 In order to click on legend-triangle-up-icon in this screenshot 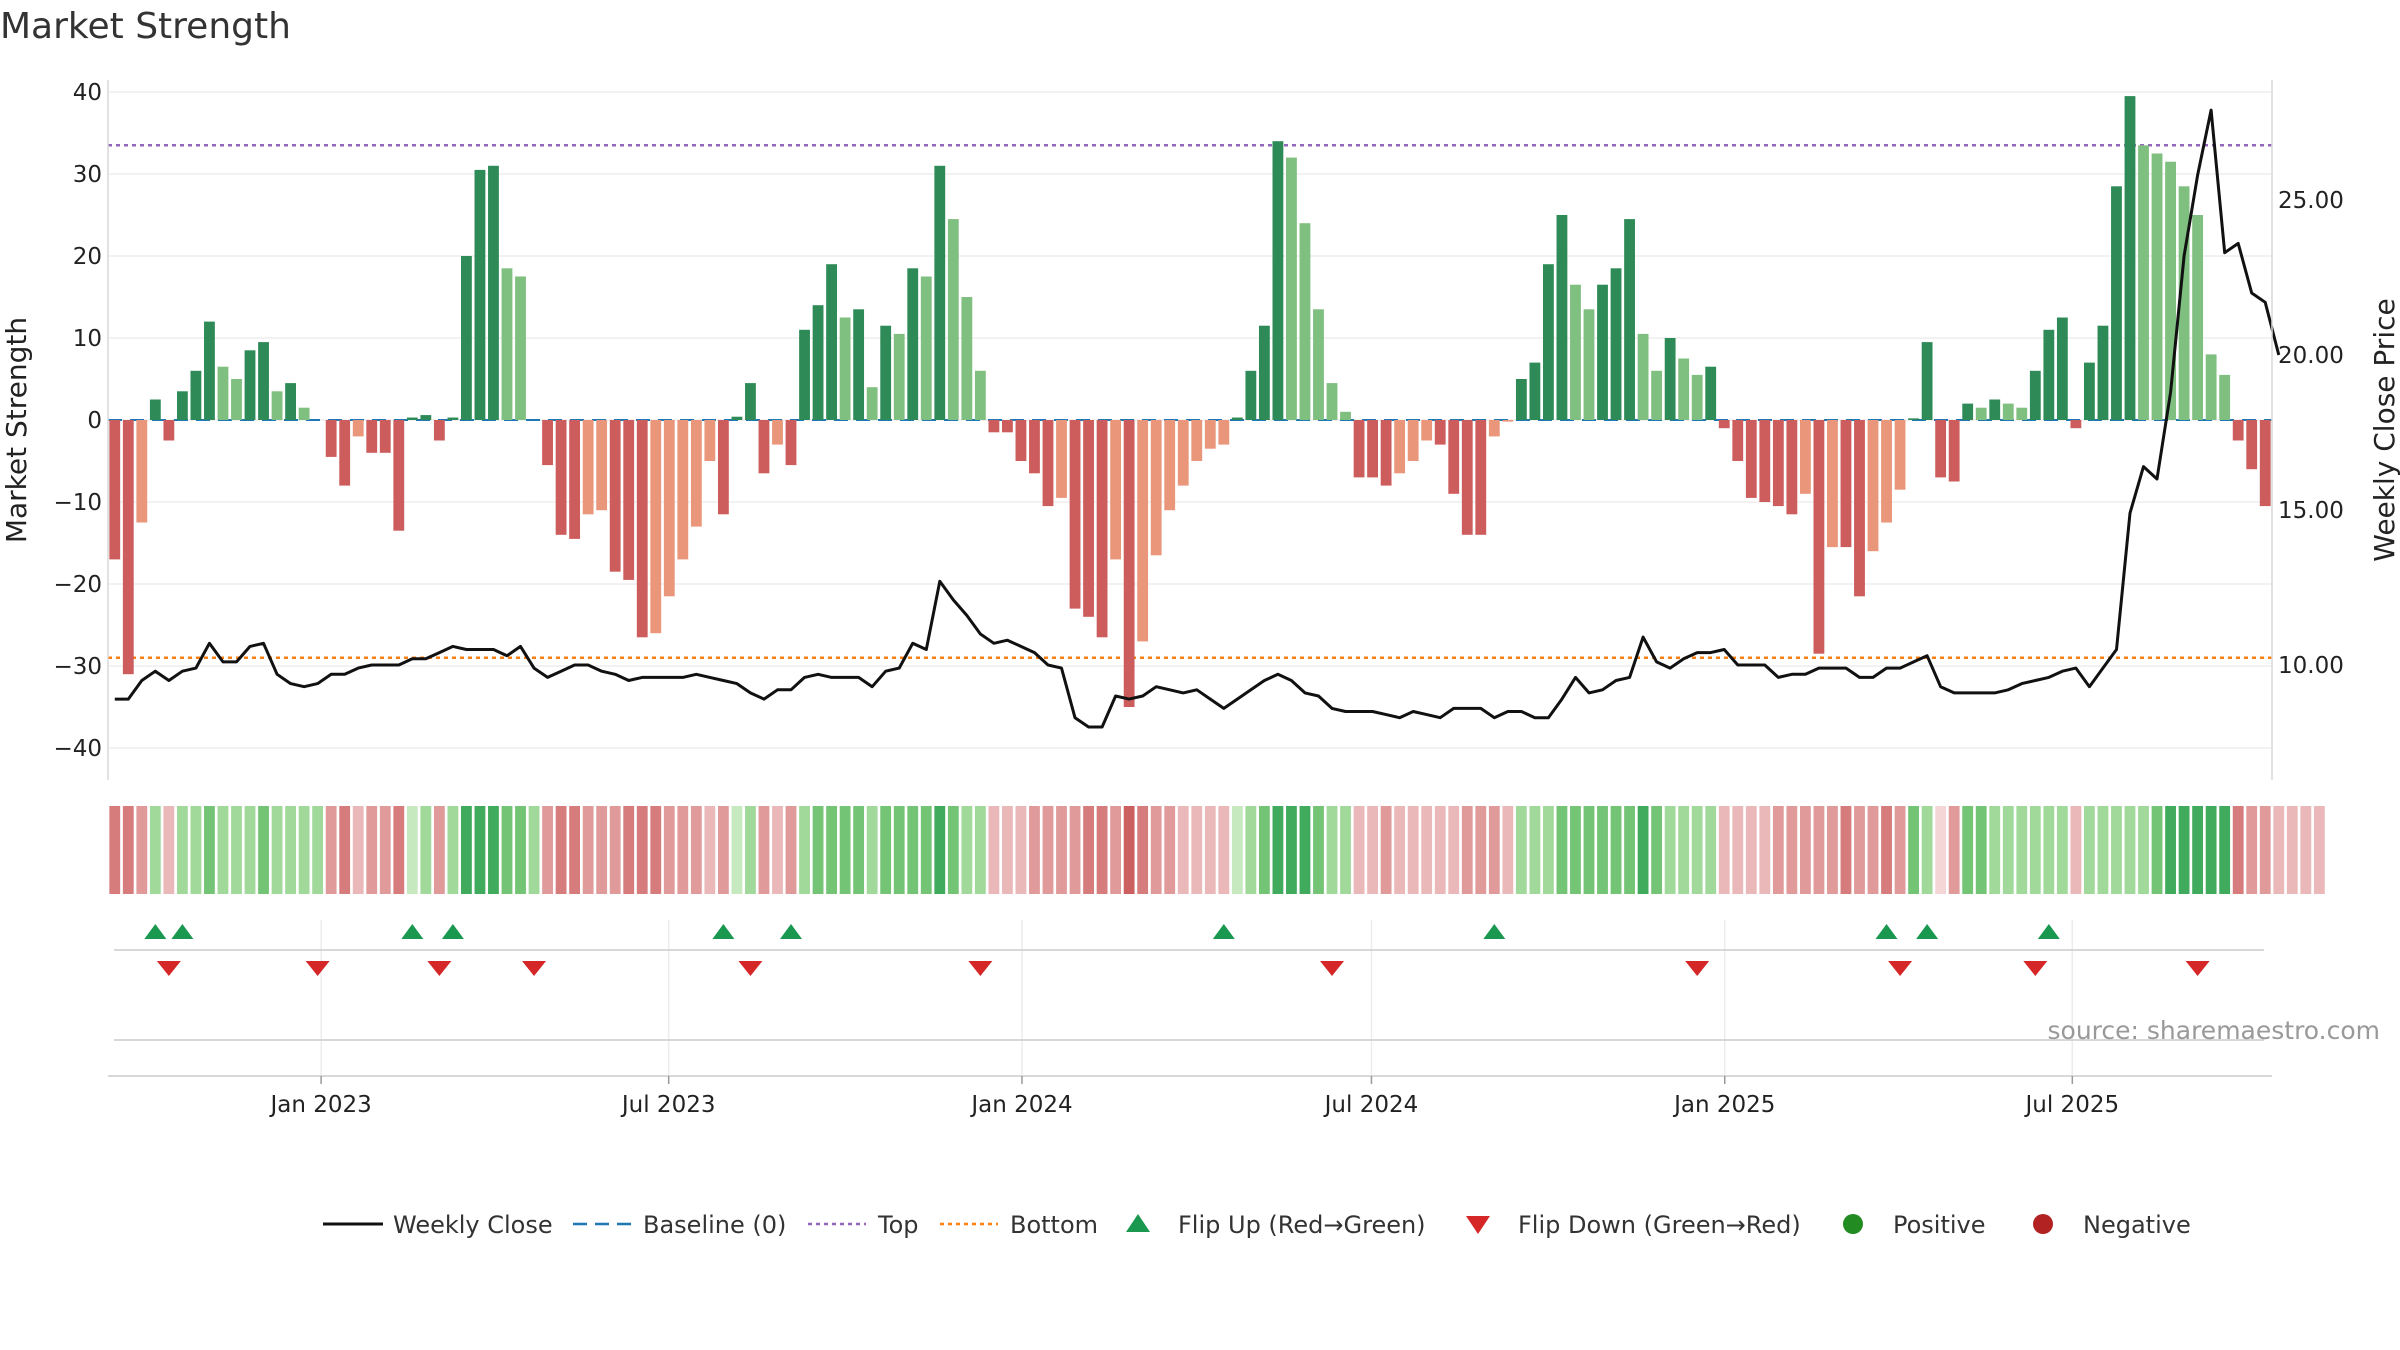, I will do `click(1138, 1223)`.